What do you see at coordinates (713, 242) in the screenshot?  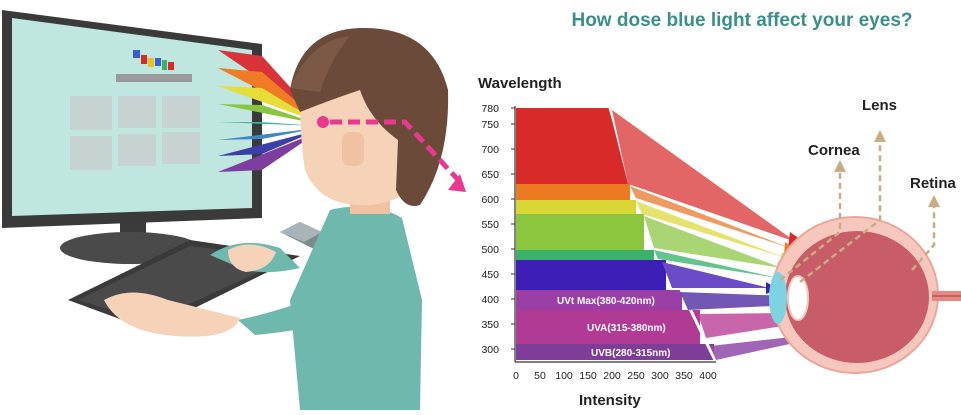 I see `ray-green` at bounding box center [713, 242].